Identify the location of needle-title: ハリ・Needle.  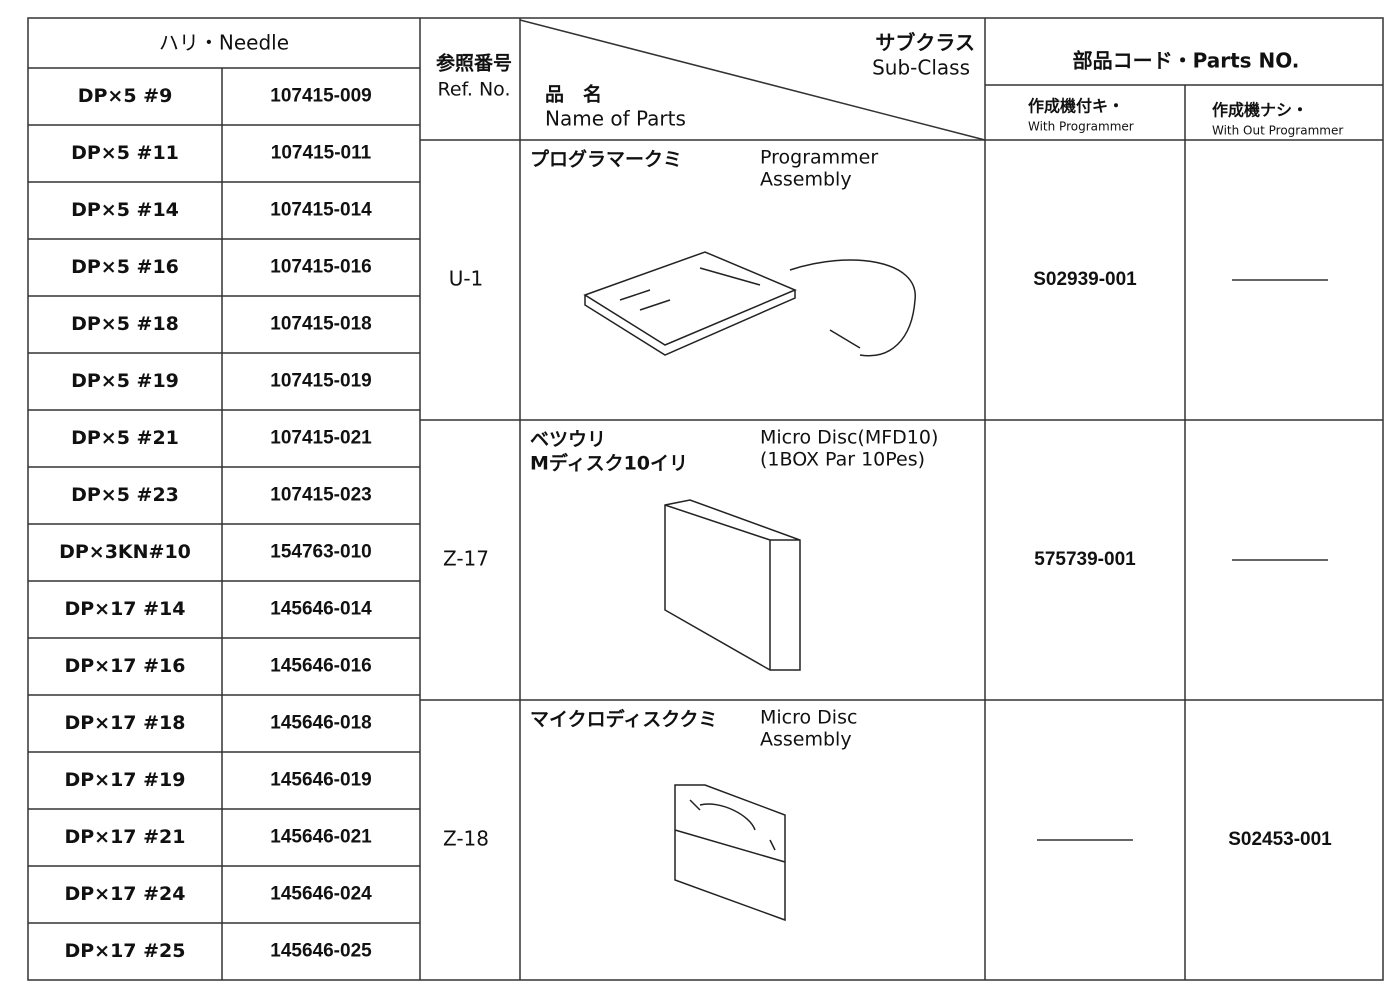
(224, 43).